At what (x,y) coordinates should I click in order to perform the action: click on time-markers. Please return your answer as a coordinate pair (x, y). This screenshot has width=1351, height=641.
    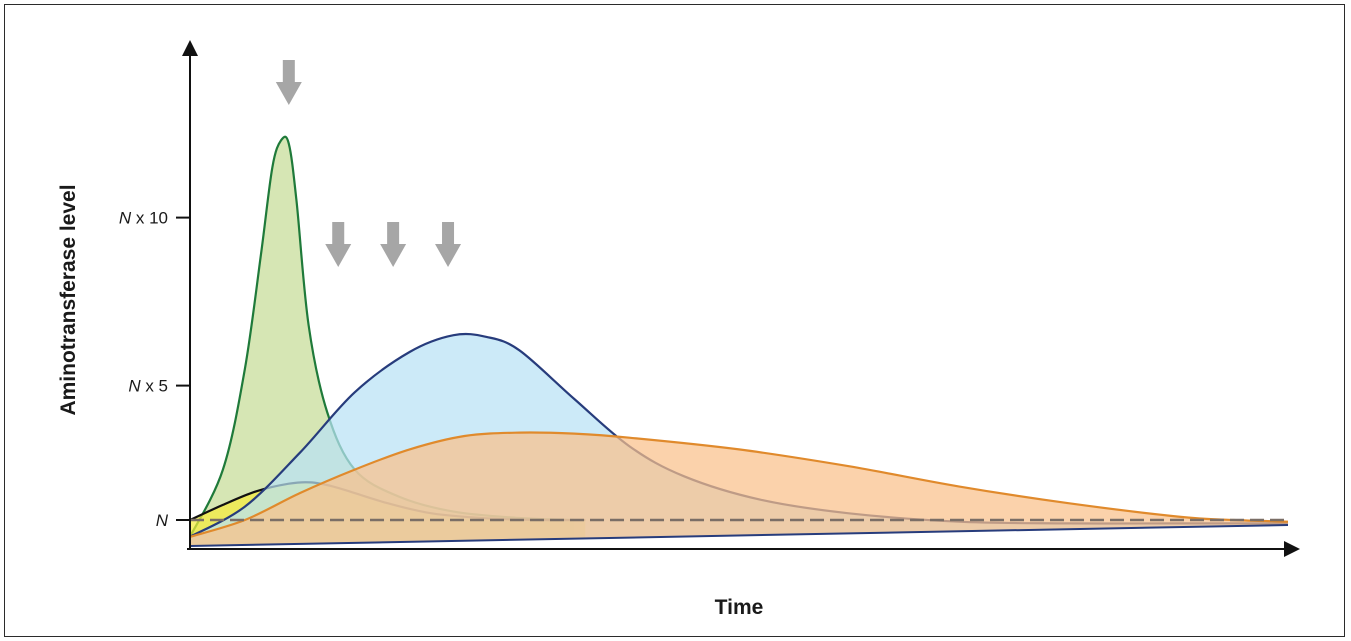
    Looking at the image, I should click on (368, 163).